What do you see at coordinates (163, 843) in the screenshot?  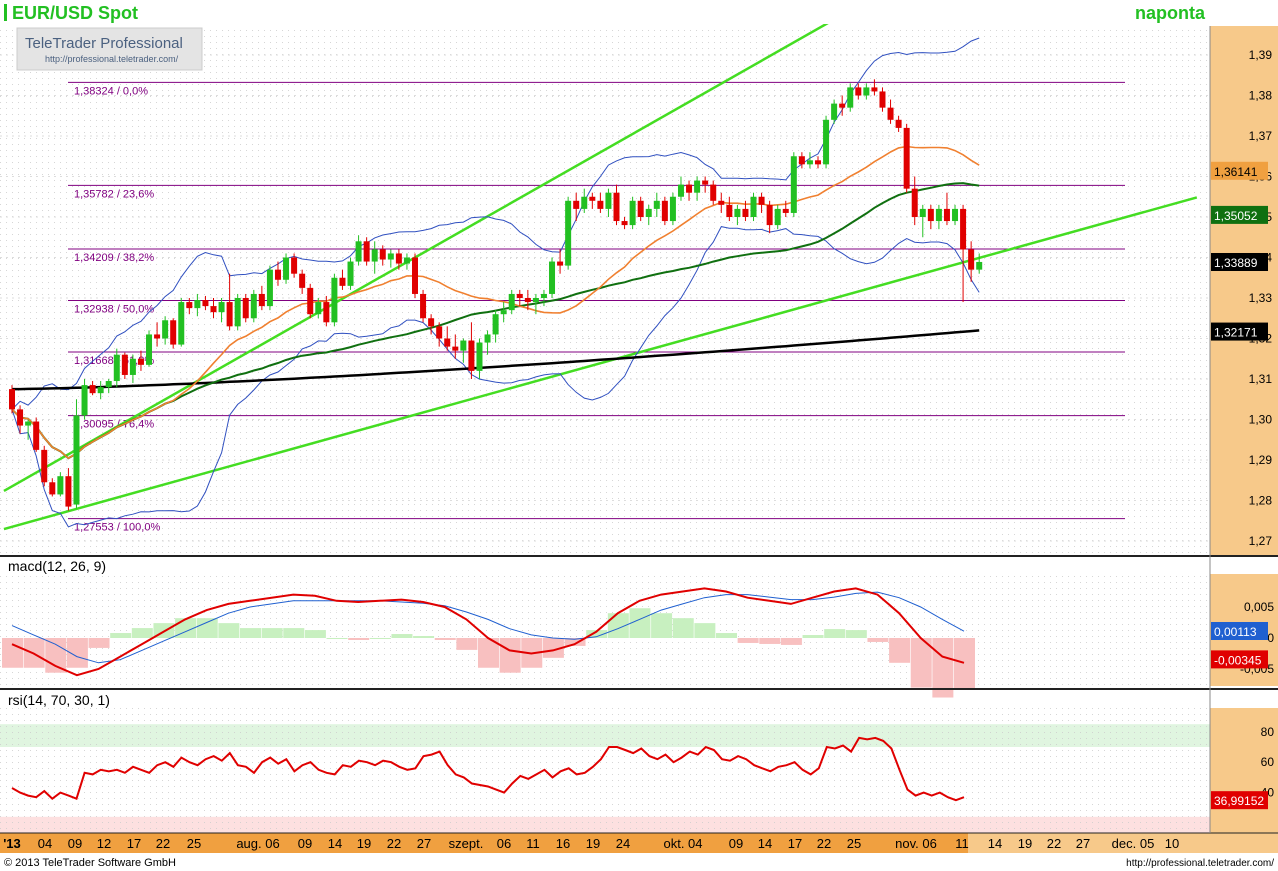 I see `date-tick-label: 22` at bounding box center [163, 843].